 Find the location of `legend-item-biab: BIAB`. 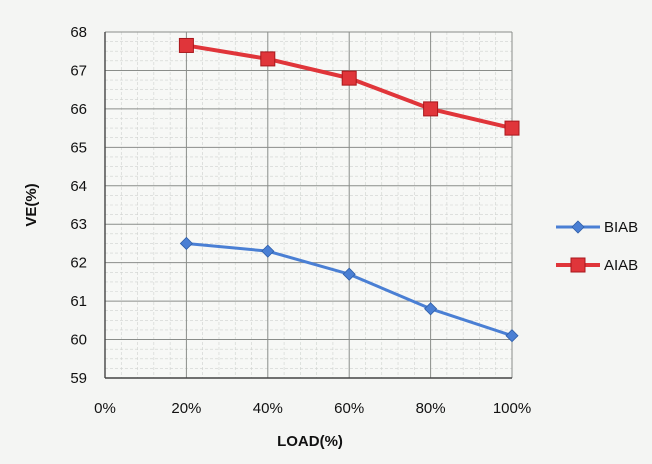

legend-item-biab: BIAB is located at coordinates (597, 227).